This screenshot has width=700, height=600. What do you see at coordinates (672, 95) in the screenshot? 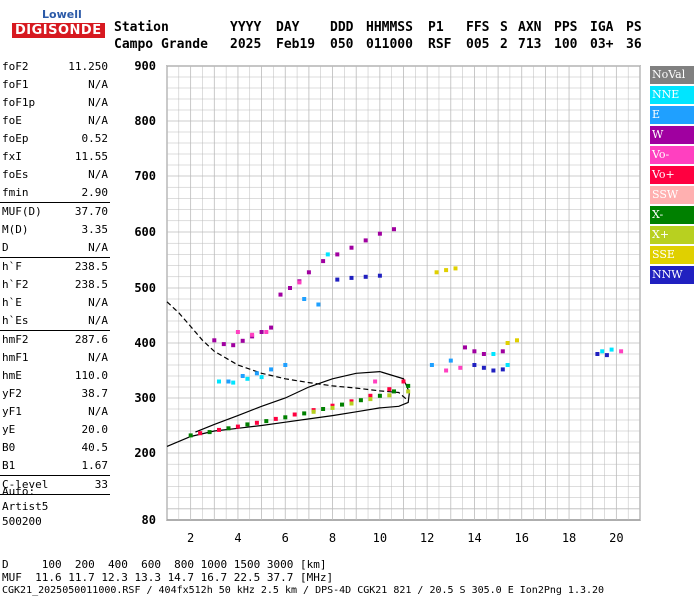
I see `legend-item: NNE` at bounding box center [672, 95].